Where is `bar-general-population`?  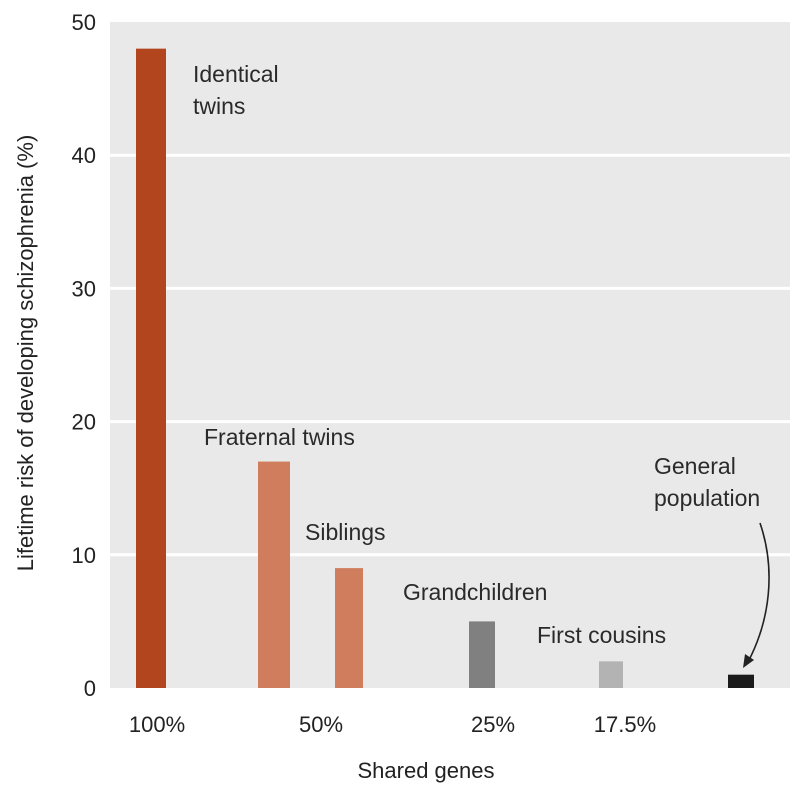 bar-general-population is located at coordinates (741, 681).